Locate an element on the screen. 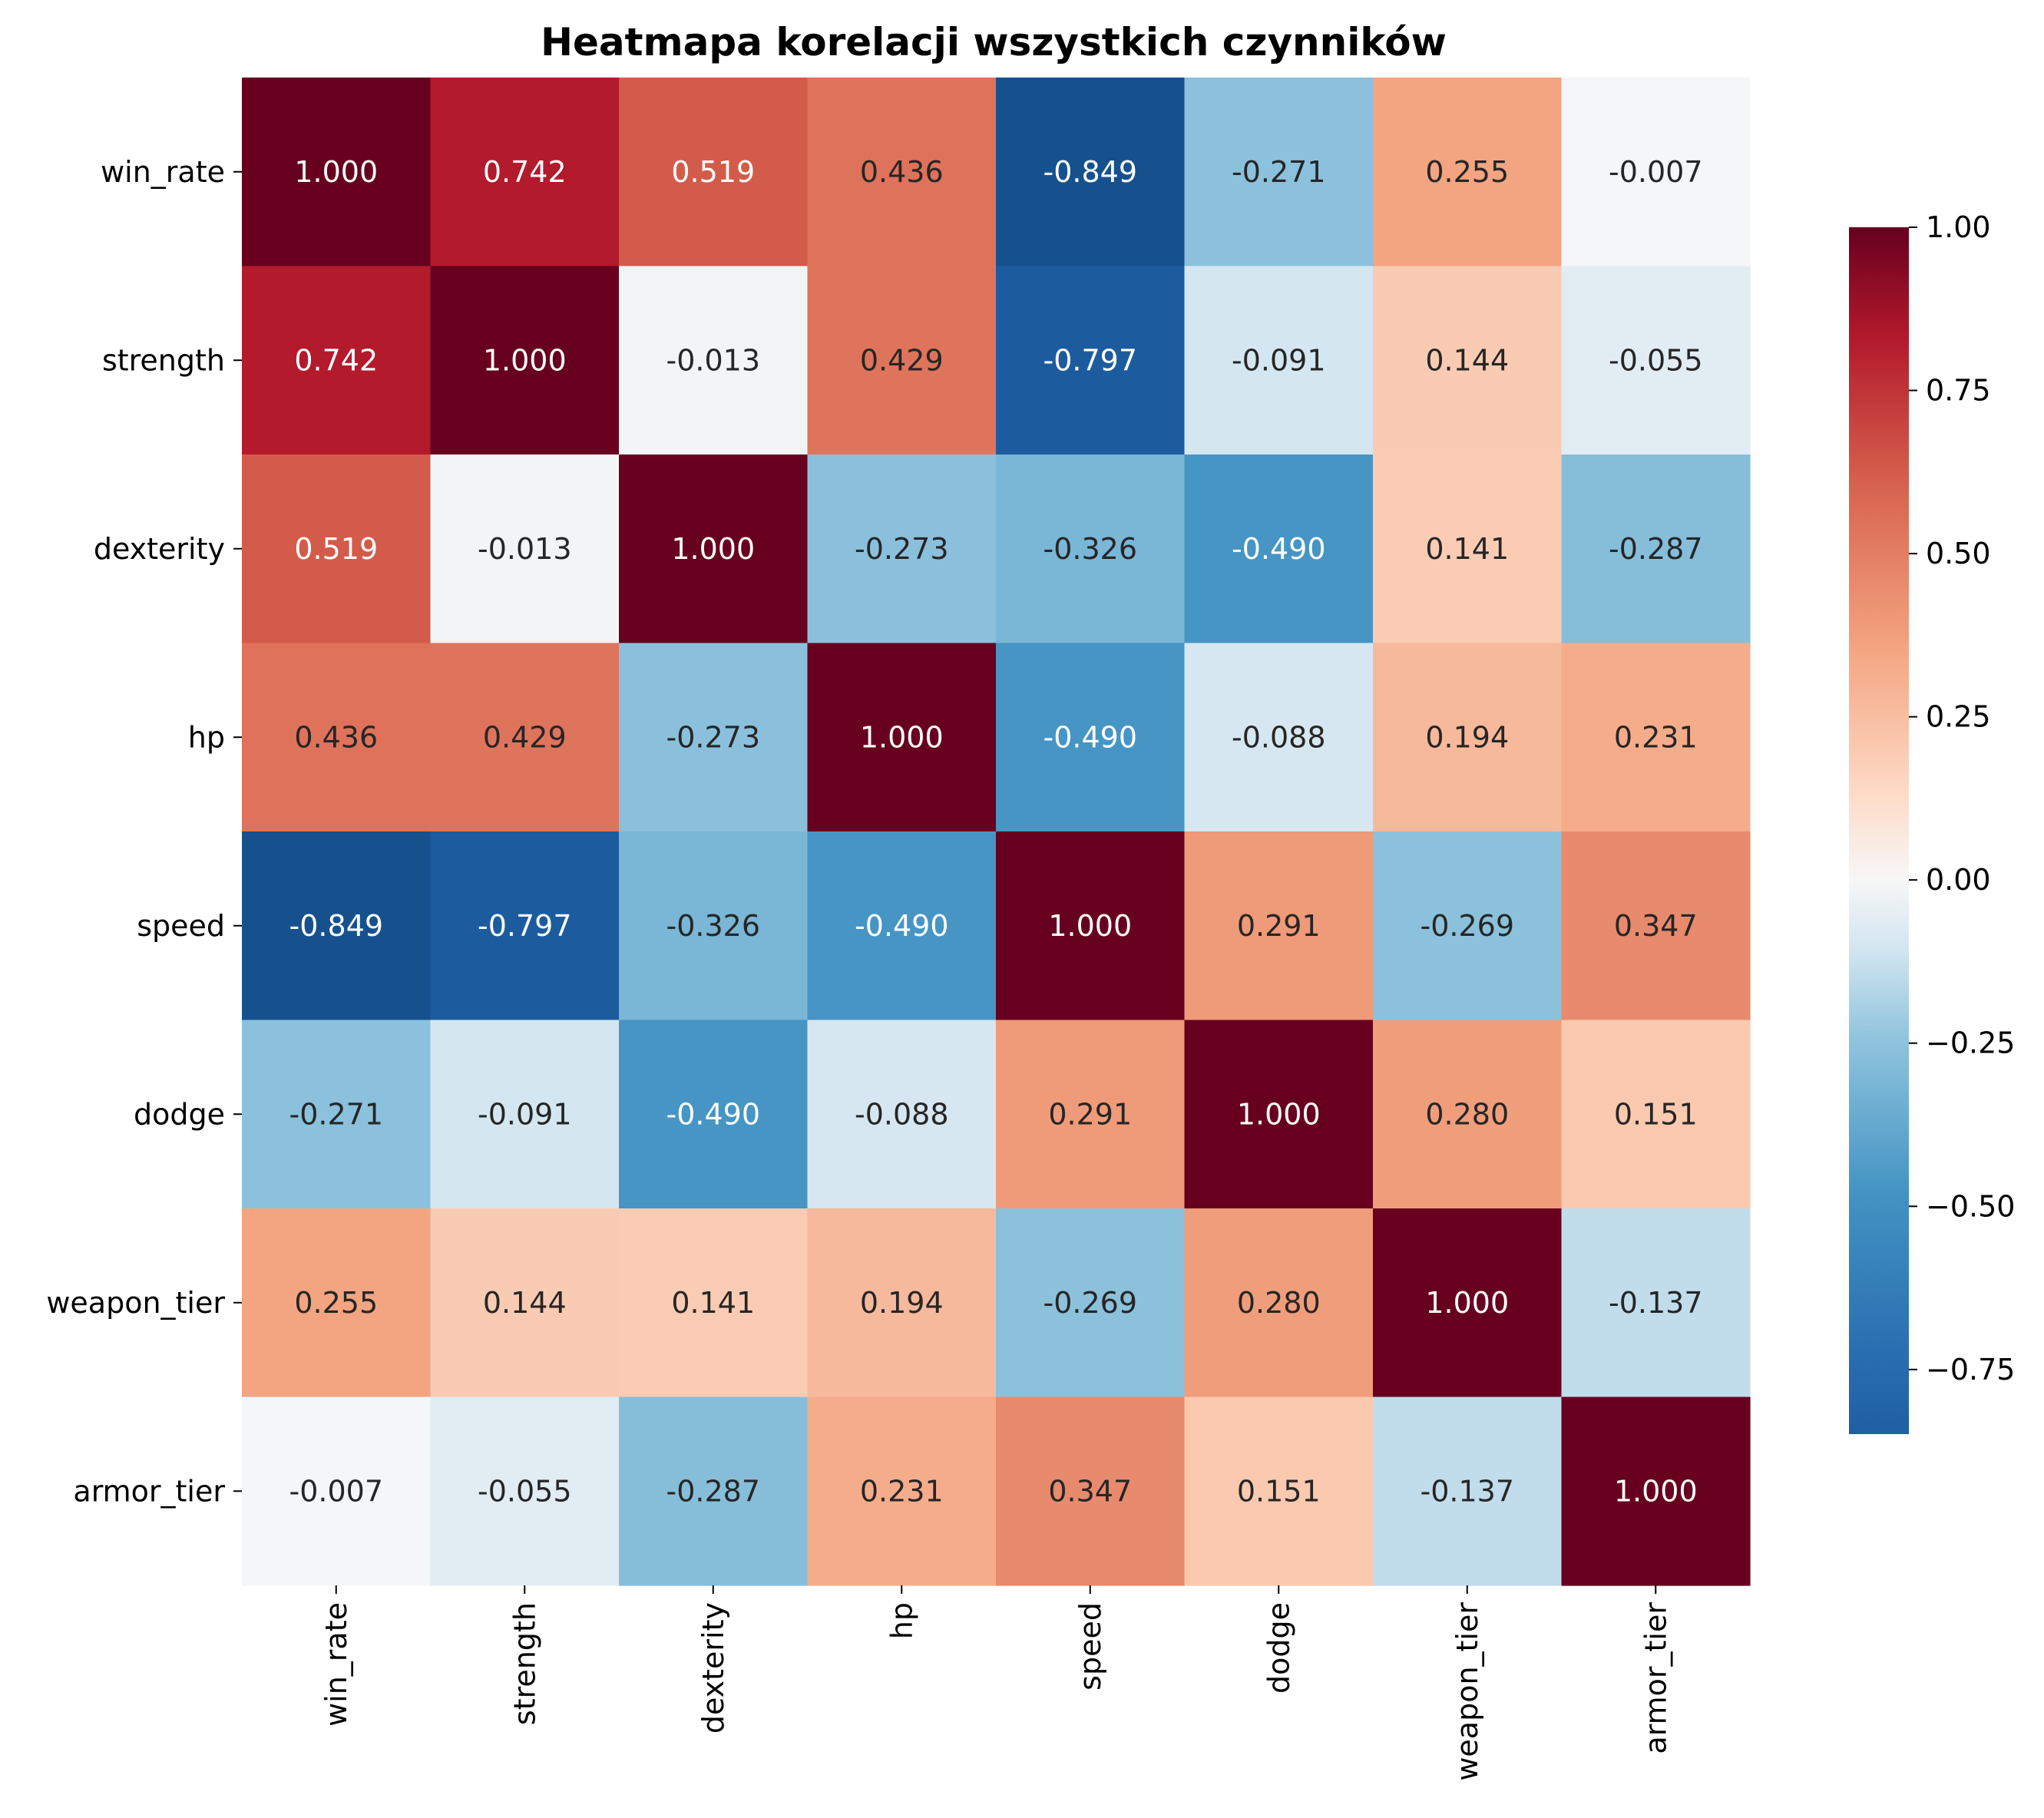 The height and width of the screenshot is (1818, 2044). heatmap-cell-dexterity-hp is located at coordinates (902, 549).